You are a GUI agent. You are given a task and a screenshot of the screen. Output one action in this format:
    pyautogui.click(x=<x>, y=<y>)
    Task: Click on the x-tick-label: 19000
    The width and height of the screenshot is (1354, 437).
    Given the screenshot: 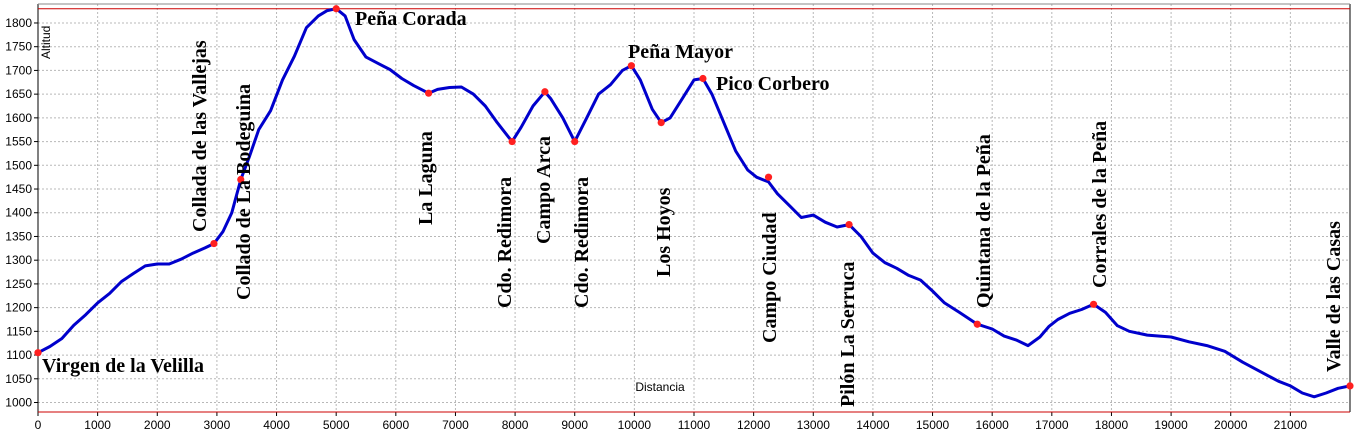 What is the action you would take?
    pyautogui.click(x=1171, y=425)
    